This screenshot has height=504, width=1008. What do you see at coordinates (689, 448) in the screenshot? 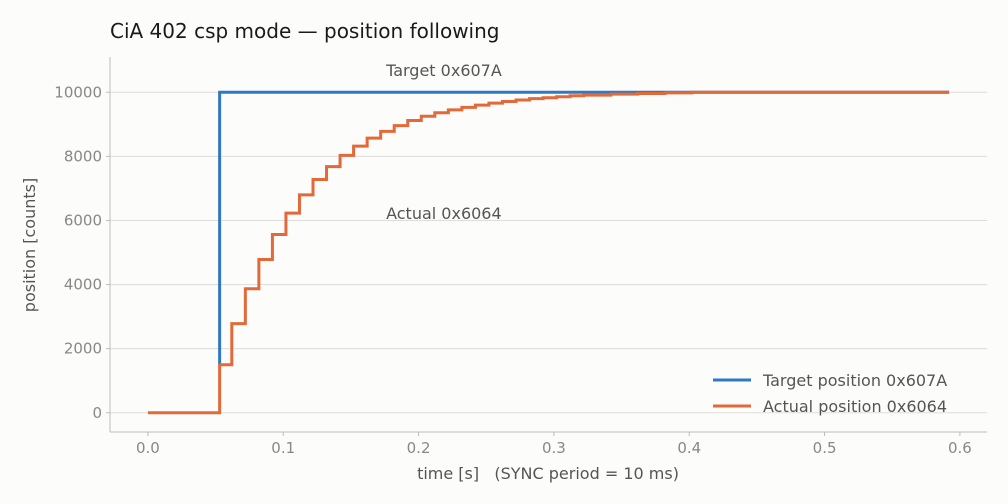
I see `x-tick-label: 0.4` at bounding box center [689, 448].